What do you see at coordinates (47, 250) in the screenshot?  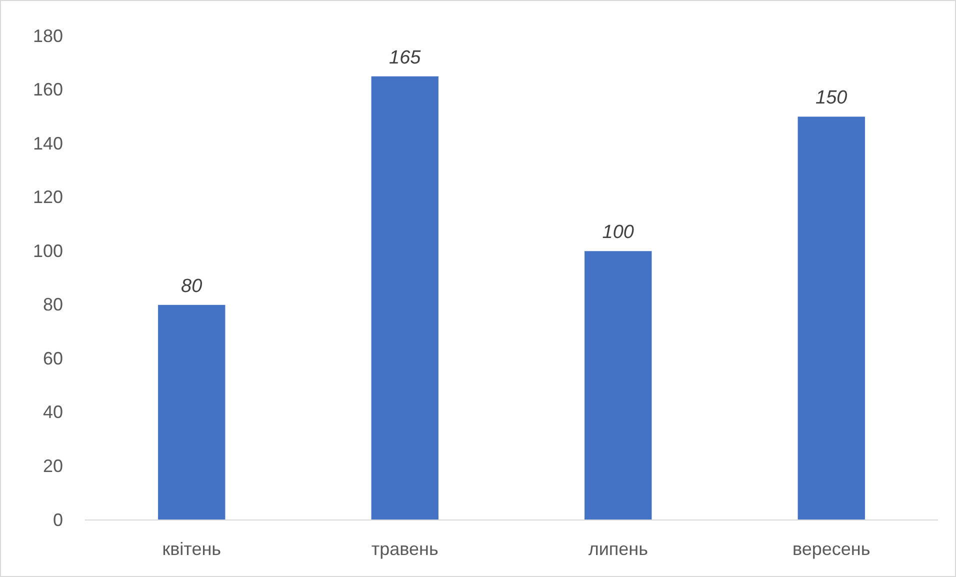 I see `y-tick-label: 100` at bounding box center [47, 250].